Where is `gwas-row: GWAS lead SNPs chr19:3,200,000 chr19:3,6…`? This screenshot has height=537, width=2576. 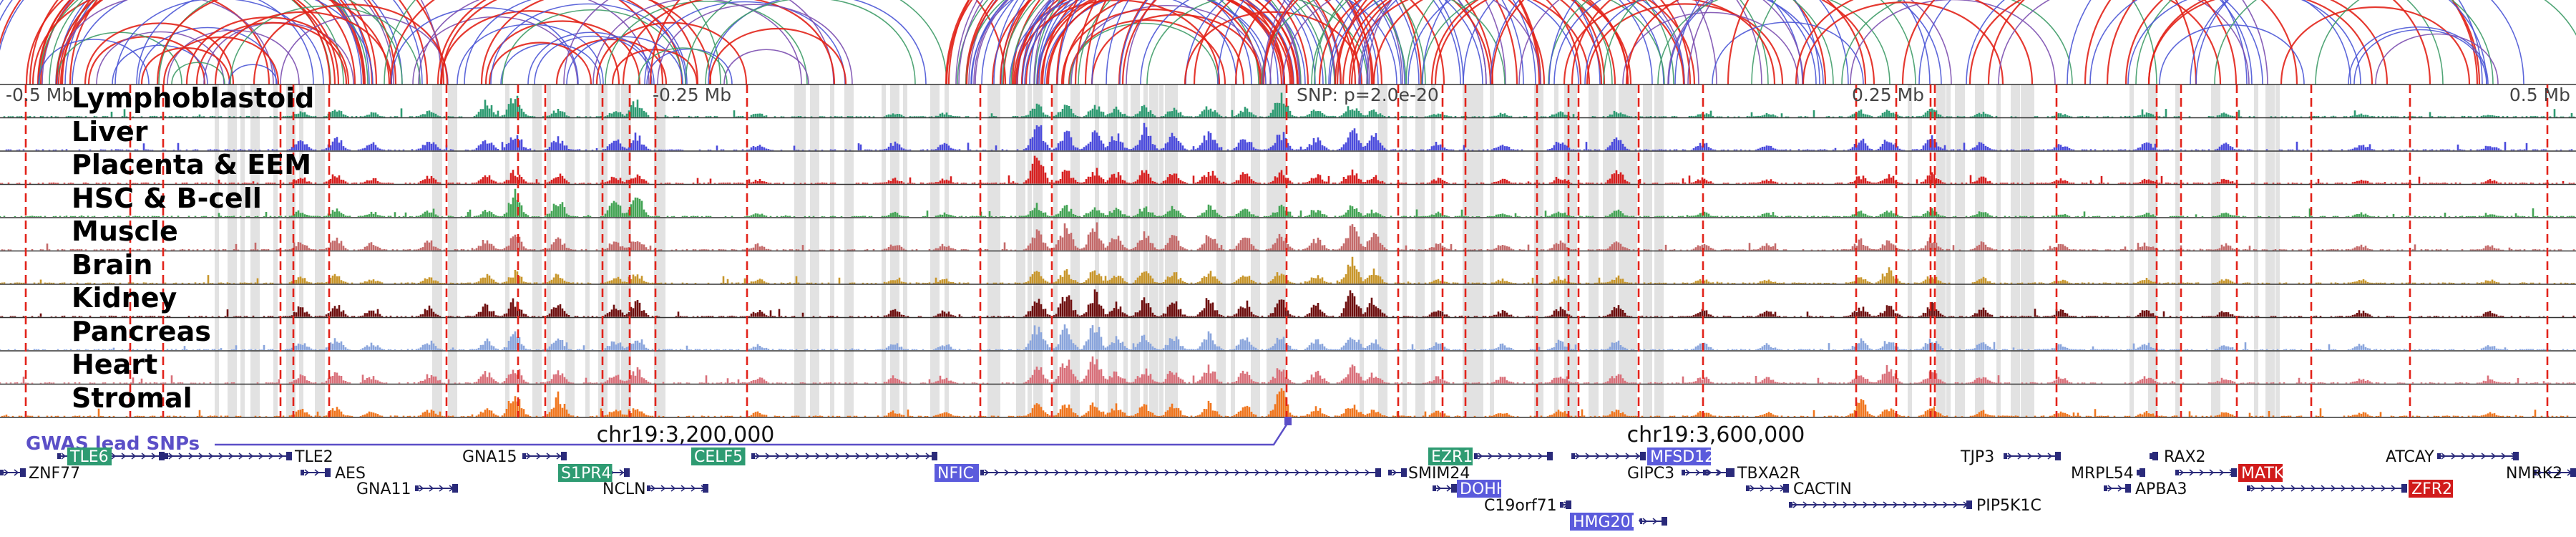
gwas-row: GWAS lead SNPs chr19:3,200,000 chr19:3,6… is located at coordinates (915, 436).